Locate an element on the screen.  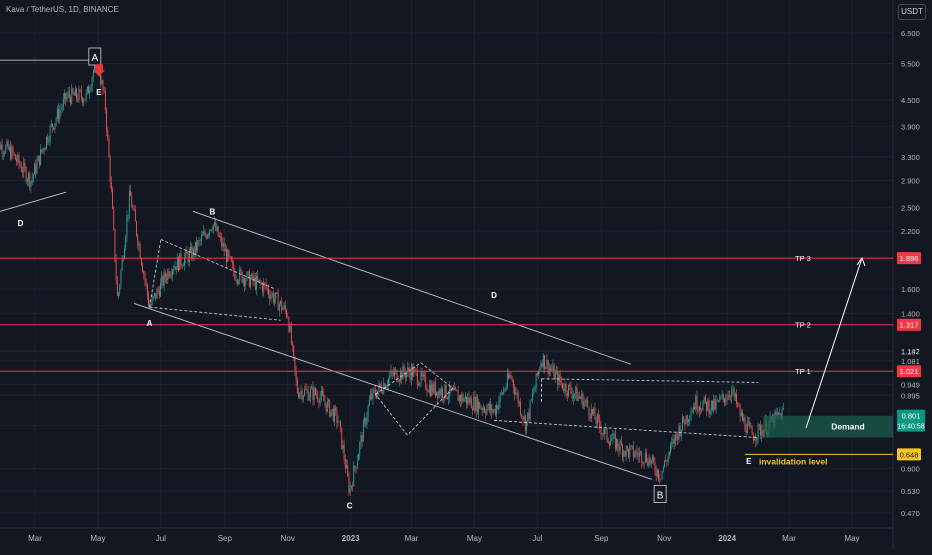
y-tick-label: 0.530 is located at coordinates (910, 491).